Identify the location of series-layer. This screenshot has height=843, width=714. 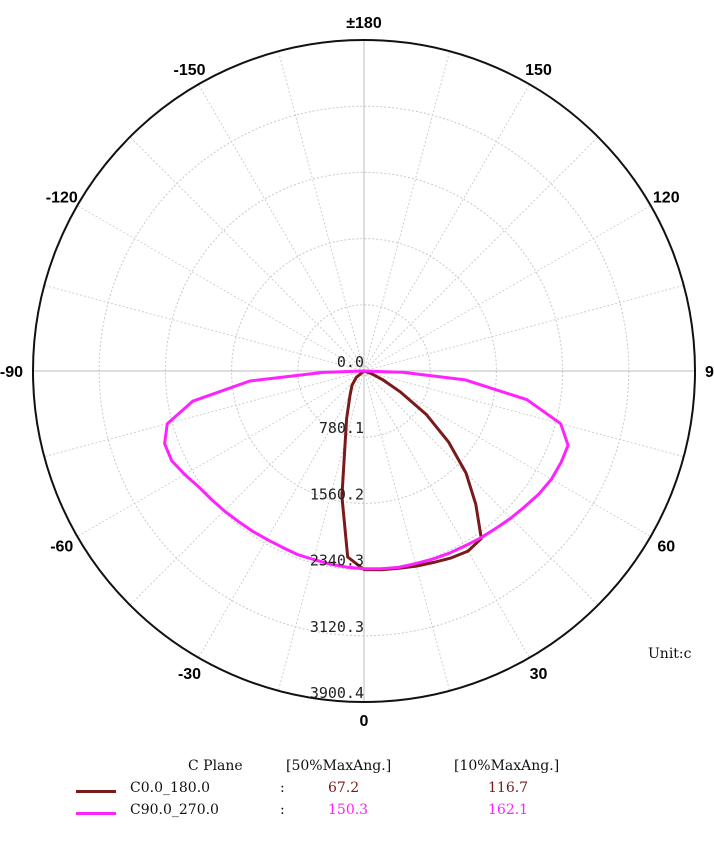
(366, 470).